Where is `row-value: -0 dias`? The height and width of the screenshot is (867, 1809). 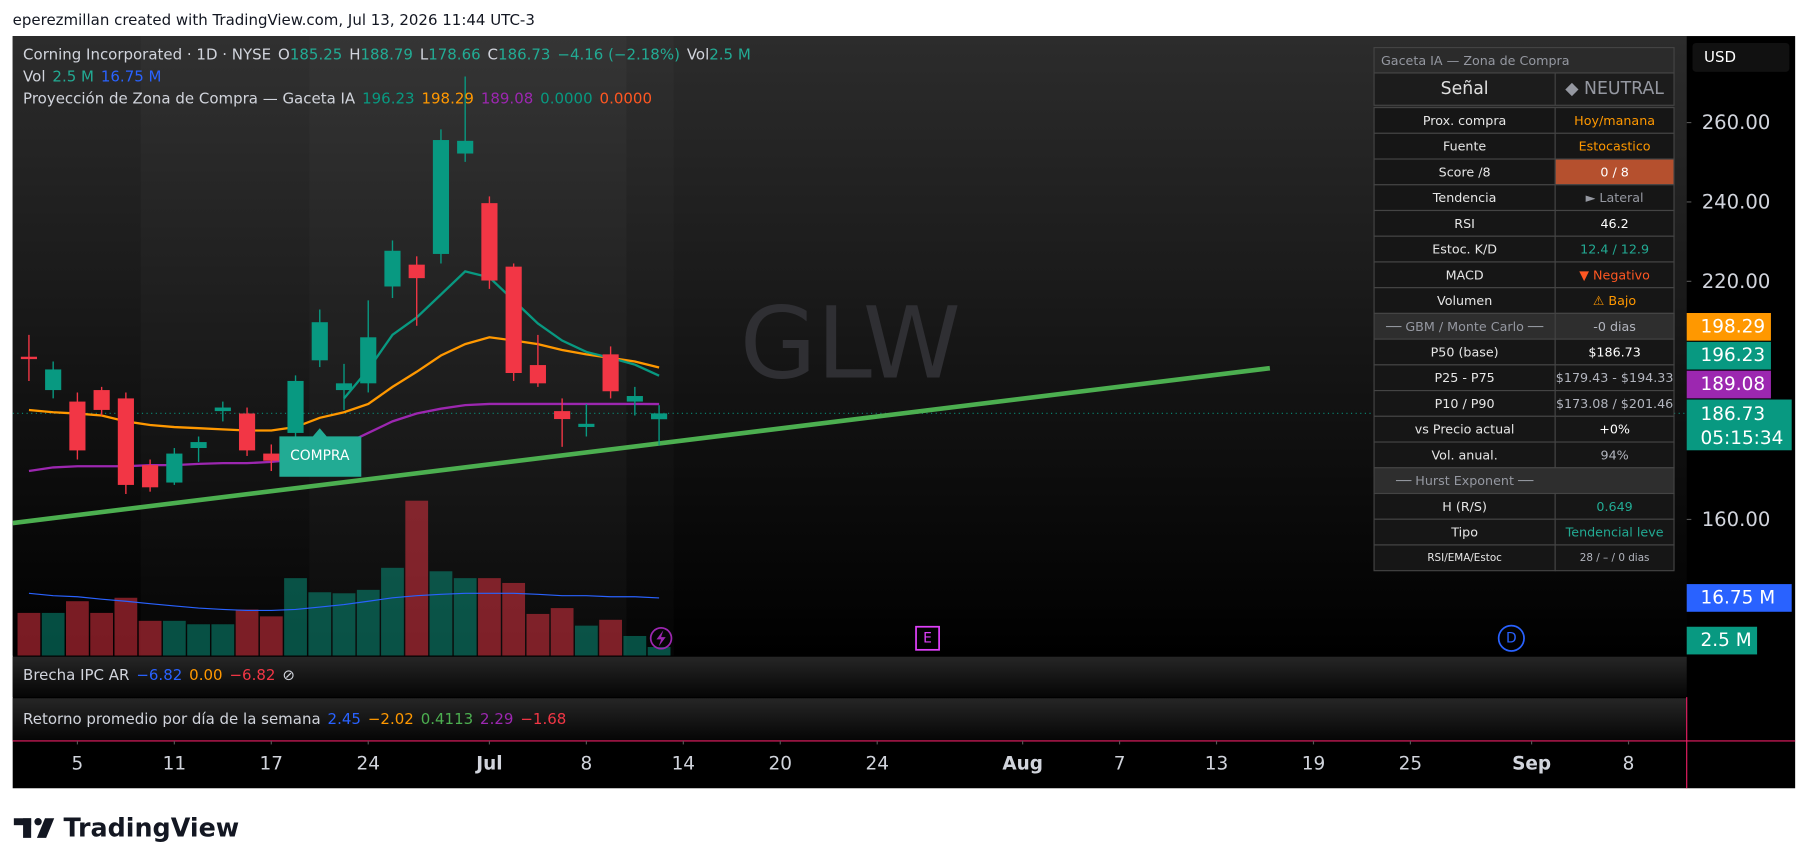 row-value: -0 dias is located at coordinates (1614, 326).